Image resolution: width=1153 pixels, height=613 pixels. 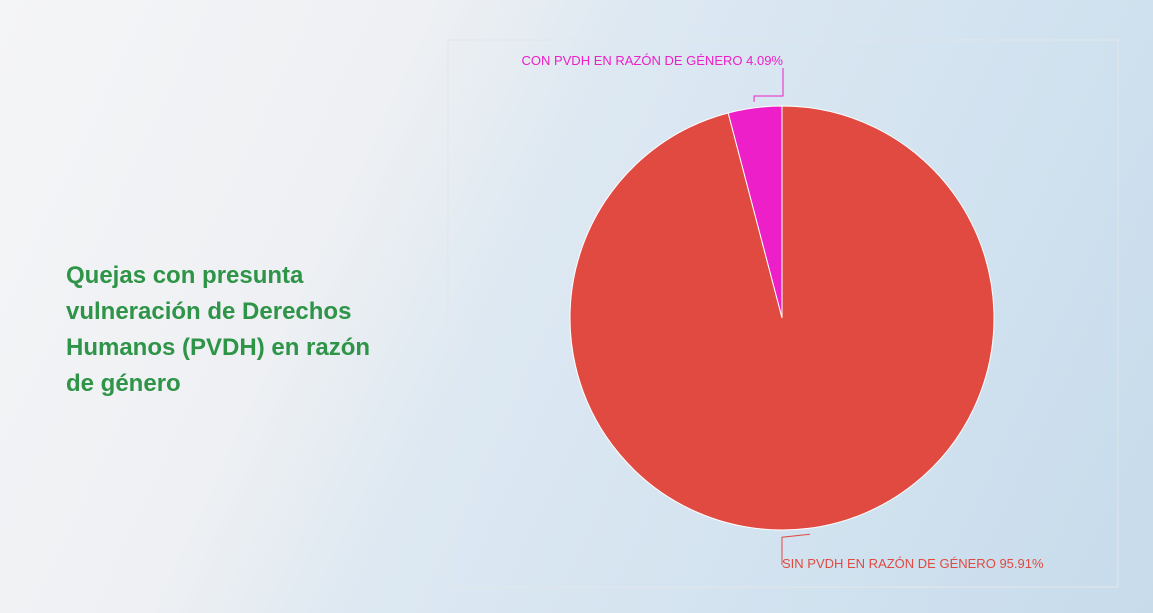 I want to click on value-label: 4.09%, so click(x=764, y=60).